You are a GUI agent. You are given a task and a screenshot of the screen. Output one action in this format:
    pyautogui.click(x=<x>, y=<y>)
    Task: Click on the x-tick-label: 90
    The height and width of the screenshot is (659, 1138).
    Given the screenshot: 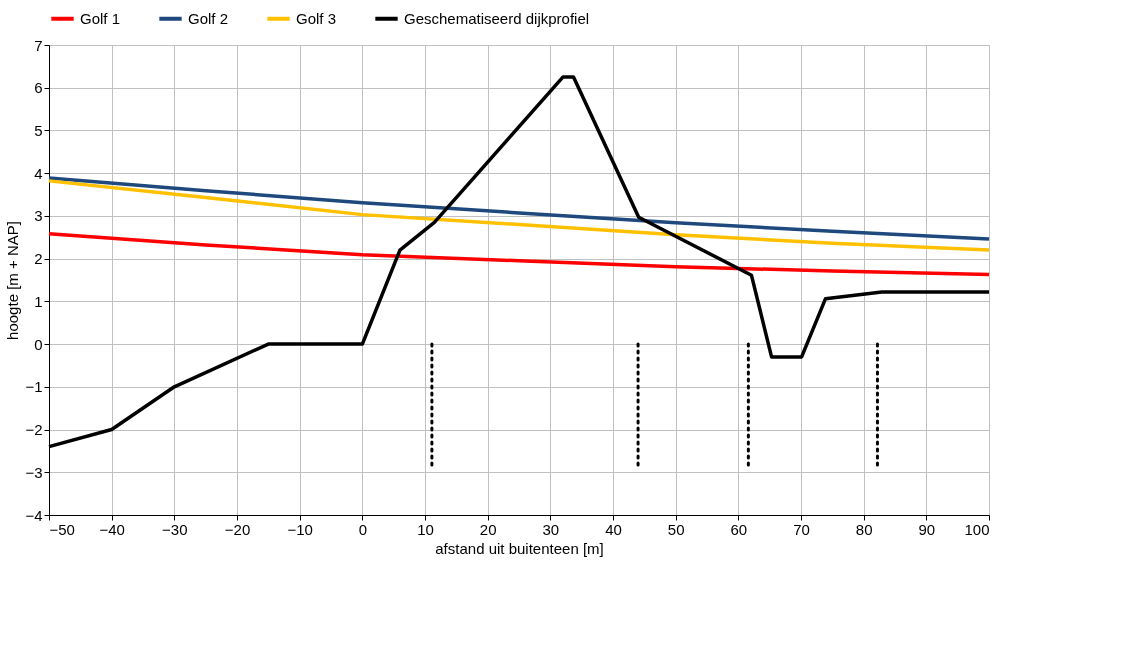 What is the action you would take?
    pyautogui.click(x=927, y=529)
    